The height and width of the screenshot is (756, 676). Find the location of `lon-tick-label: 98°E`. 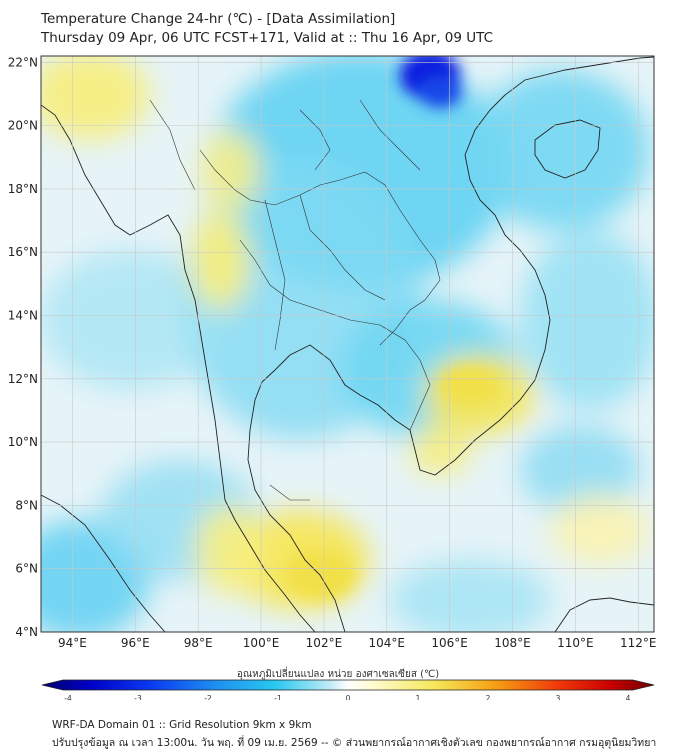

lon-tick-label: 98°E is located at coordinates (198, 643).